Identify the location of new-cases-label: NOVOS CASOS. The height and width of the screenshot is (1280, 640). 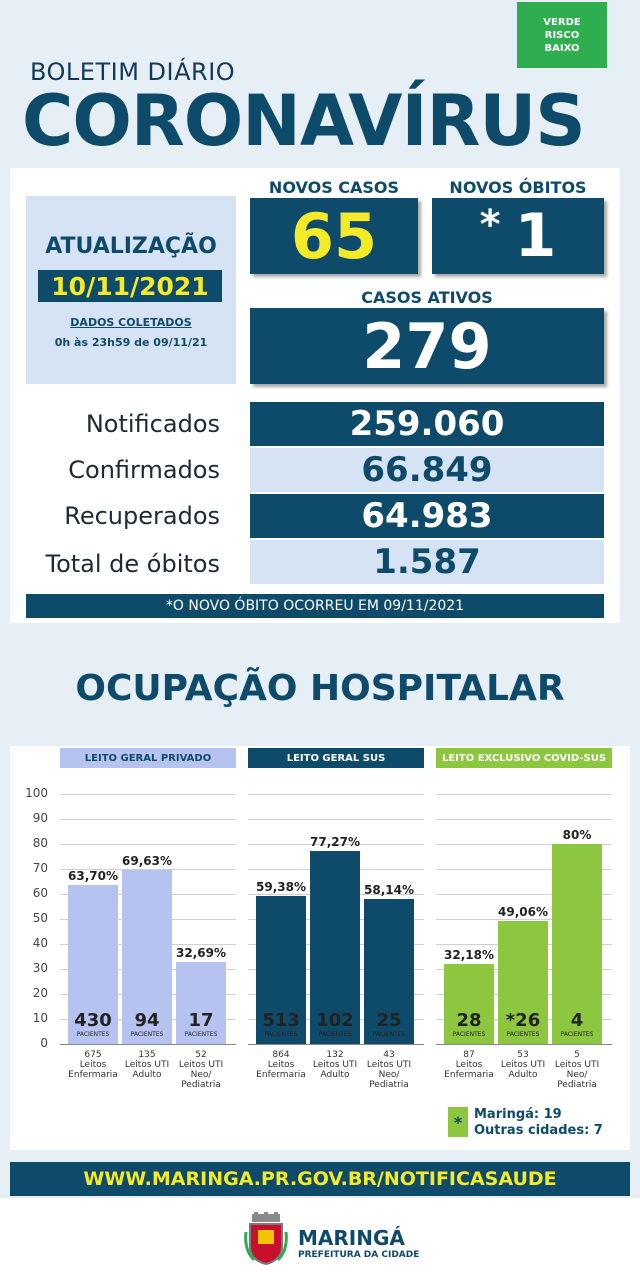
(334, 187).